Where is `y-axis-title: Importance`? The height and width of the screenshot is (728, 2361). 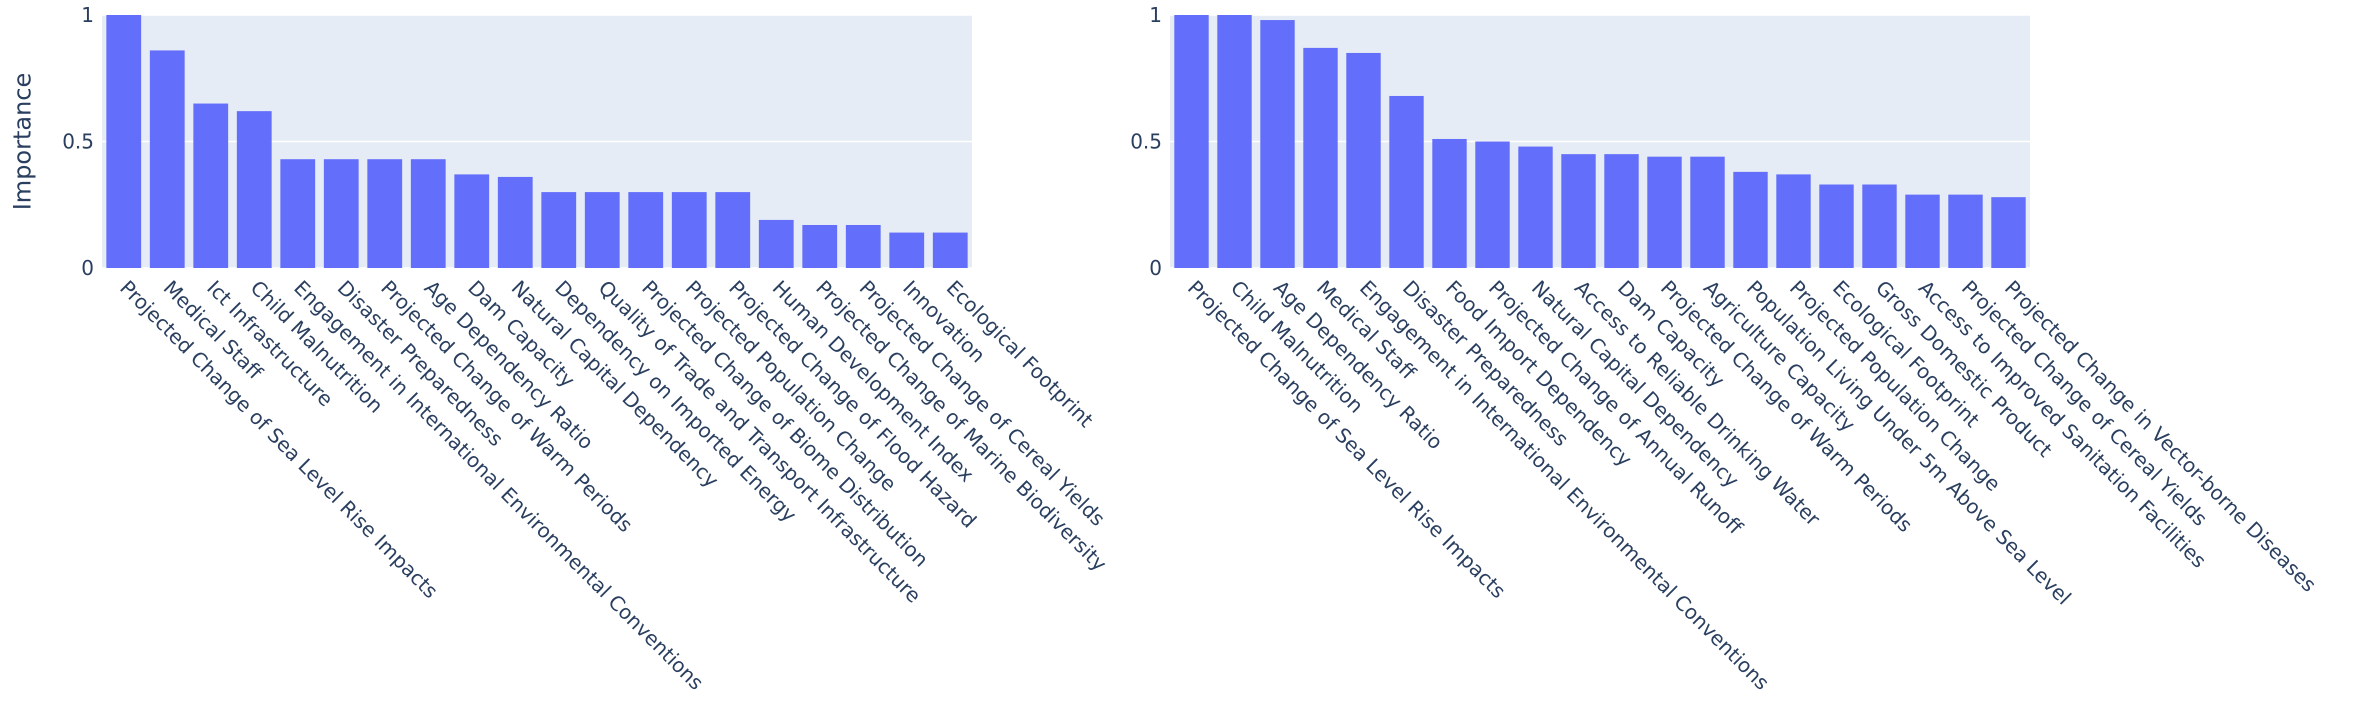
y-axis-title: Importance is located at coordinates (22, 142).